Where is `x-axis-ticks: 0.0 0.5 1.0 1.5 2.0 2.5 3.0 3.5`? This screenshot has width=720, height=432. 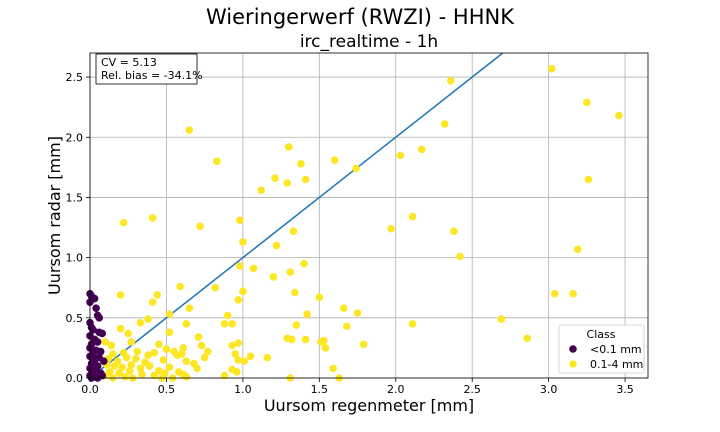 x-axis-ticks: 0.0 0.5 1.0 1.5 2.0 2.5 3.0 3.5 is located at coordinates (357, 387).